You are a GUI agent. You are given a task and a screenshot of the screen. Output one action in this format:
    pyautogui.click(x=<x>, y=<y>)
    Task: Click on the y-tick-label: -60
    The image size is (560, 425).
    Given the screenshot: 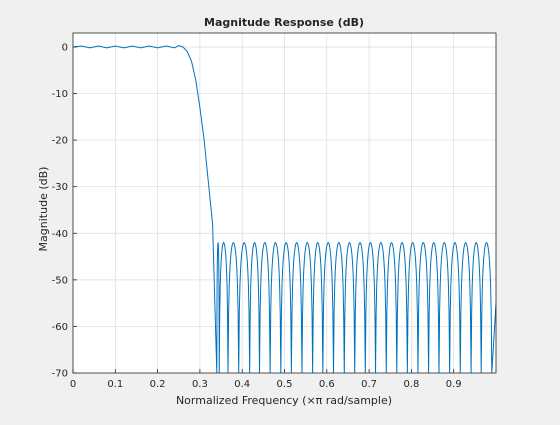 What is the action you would take?
    pyautogui.click(x=60, y=327)
    